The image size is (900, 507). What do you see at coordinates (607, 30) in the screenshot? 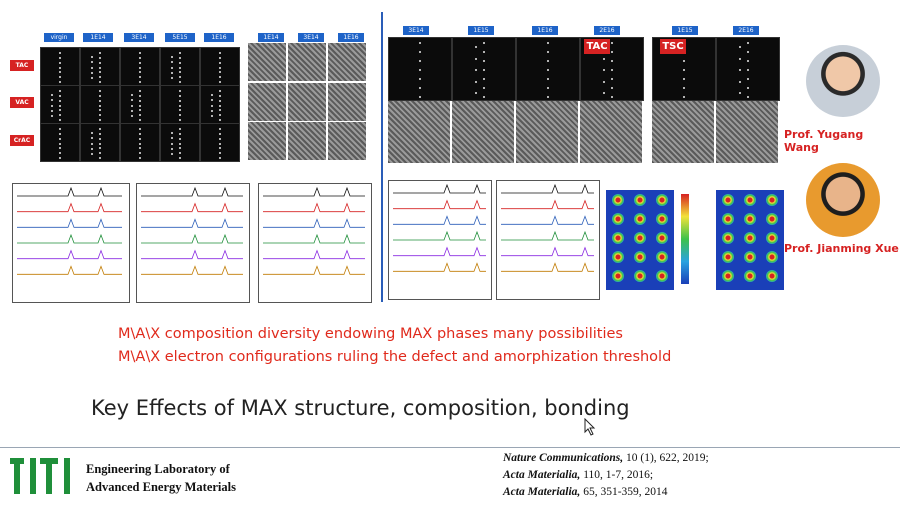
I see `dose-tag: 2E16` at bounding box center [607, 30].